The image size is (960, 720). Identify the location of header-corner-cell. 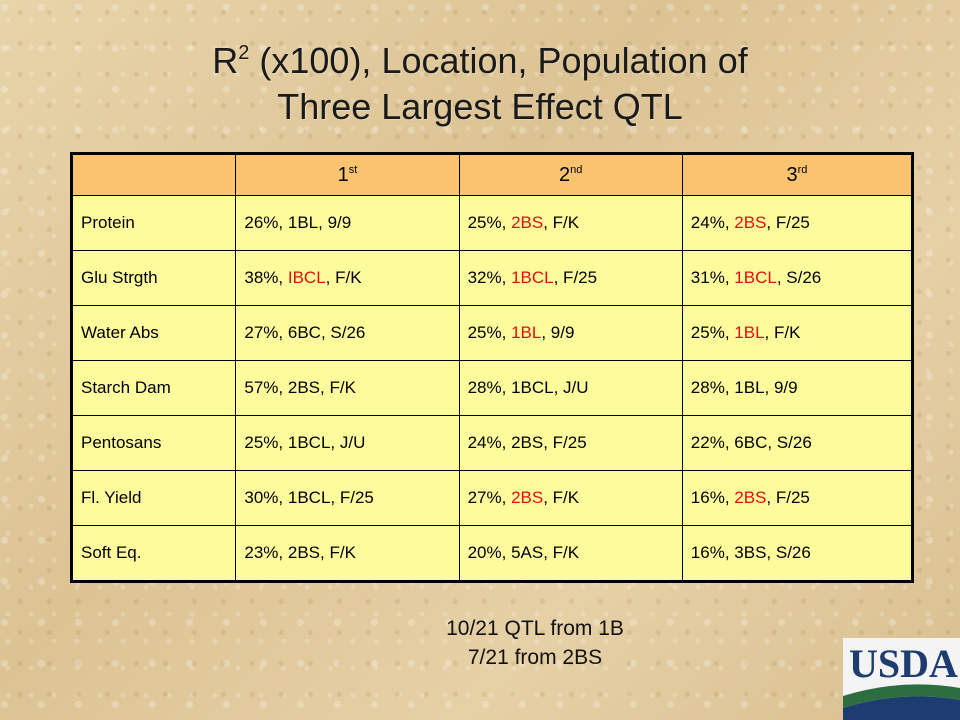
(153, 174).